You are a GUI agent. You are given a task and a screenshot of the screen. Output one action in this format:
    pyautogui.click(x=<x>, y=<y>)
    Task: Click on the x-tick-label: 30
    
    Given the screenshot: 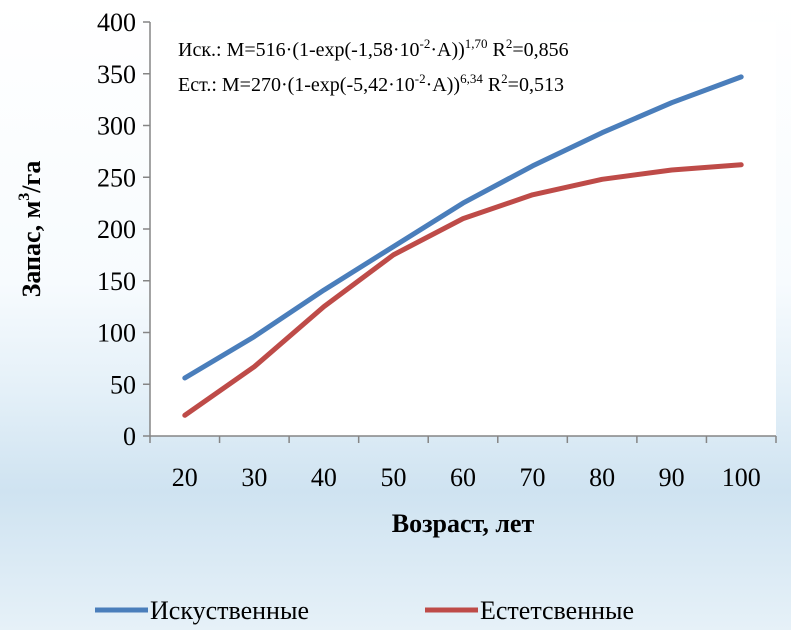 What is the action you would take?
    pyautogui.click(x=254, y=477)
    